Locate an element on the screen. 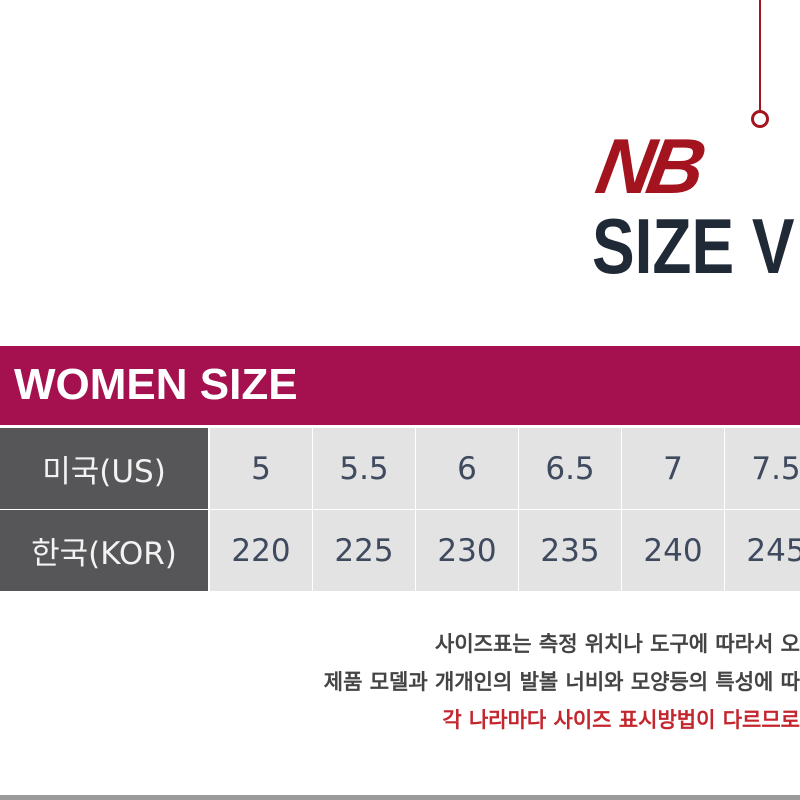 Image resolution: width=800 pixels, height=800 pixels. table-row: 한국(KOR) 220 225 230 235 240 245 is located at coordinates (400, 550).